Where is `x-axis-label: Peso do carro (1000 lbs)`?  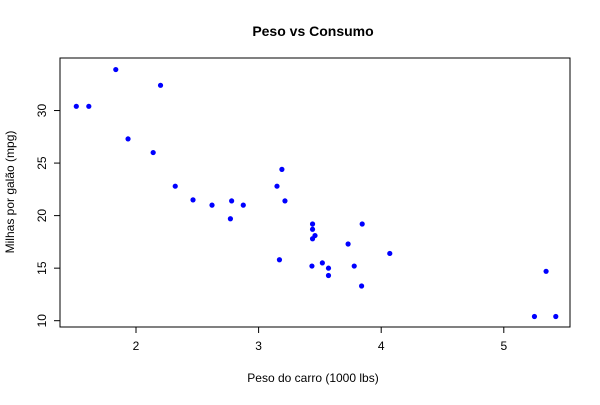 x-axis-label: Peso do carro (1000 lbs) is located at coordinates (312, 378).